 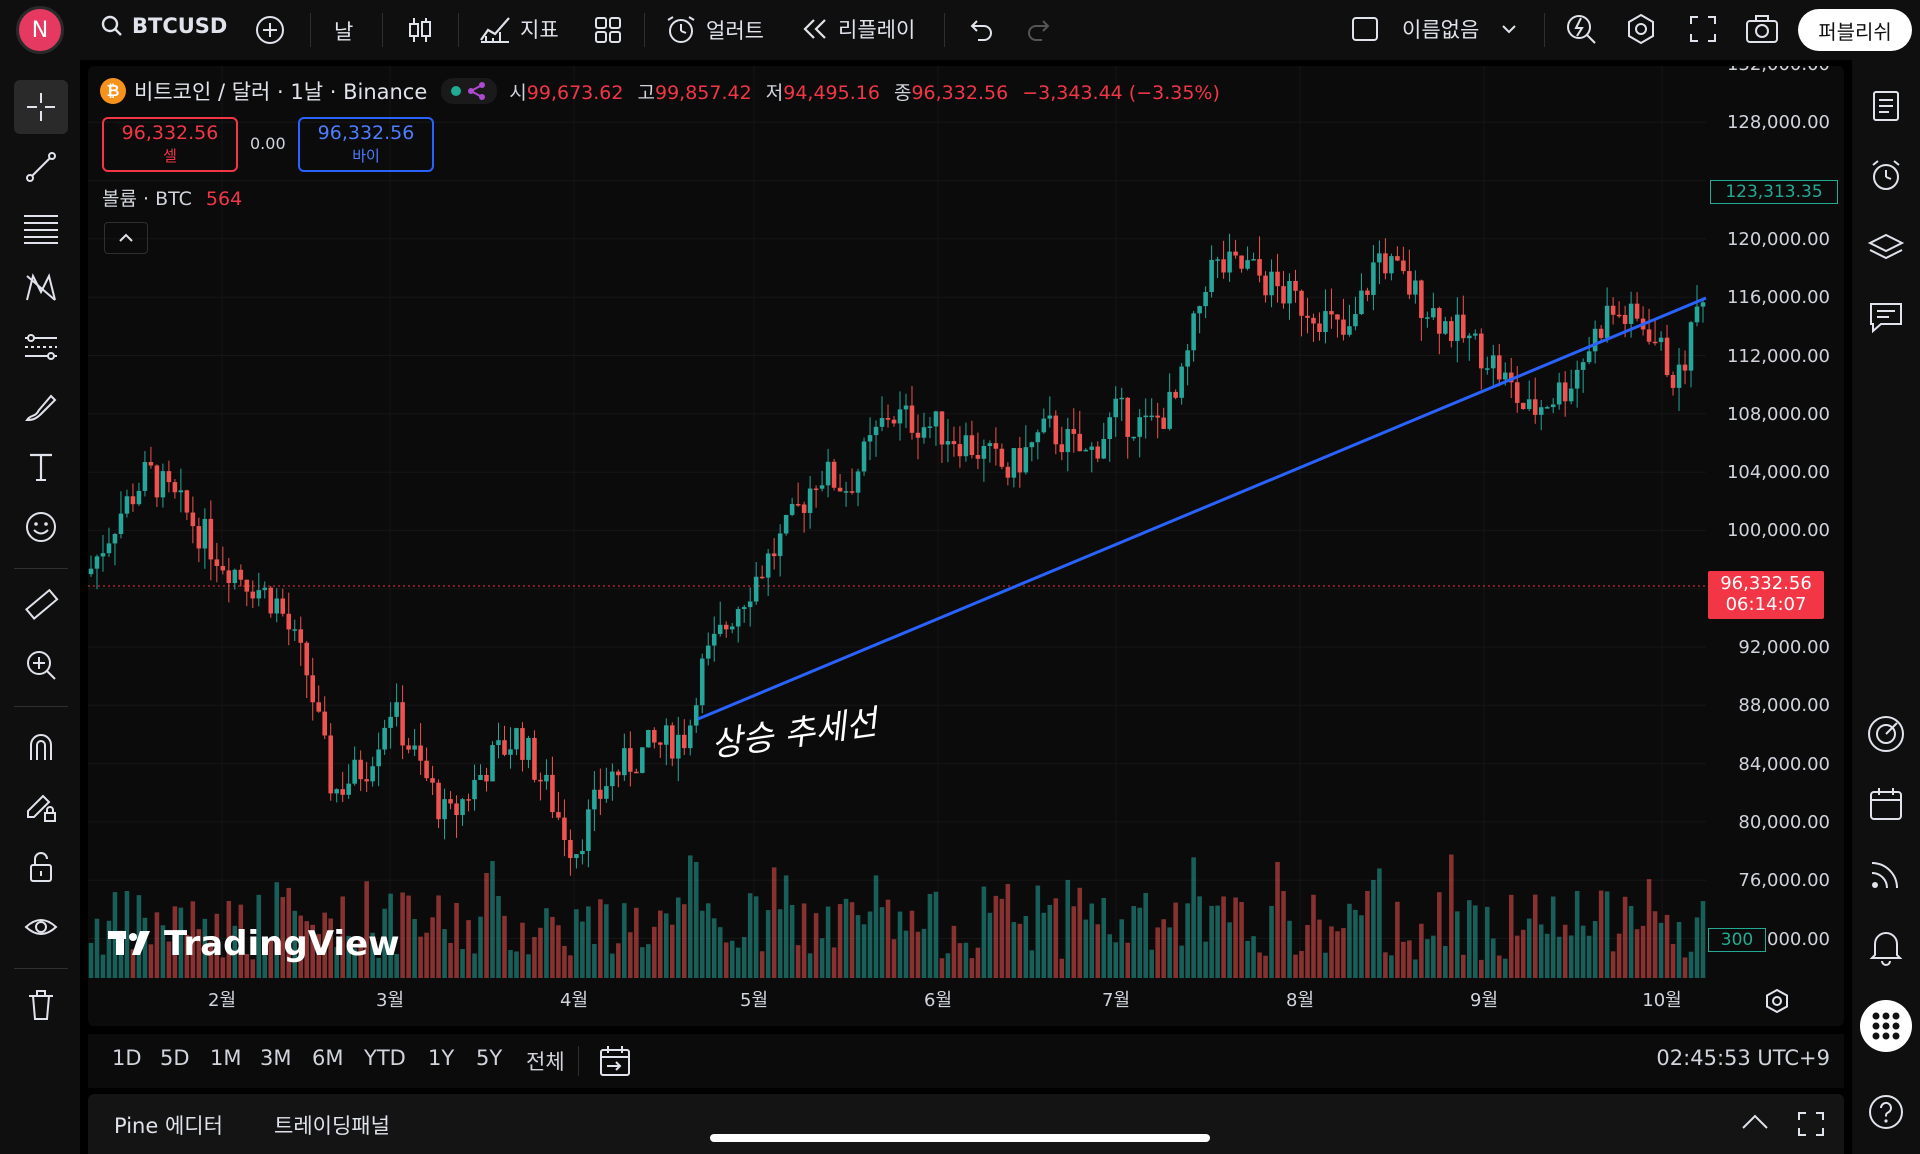 I want to click on delete-drawings-tool, so click(x=41, y=1005).